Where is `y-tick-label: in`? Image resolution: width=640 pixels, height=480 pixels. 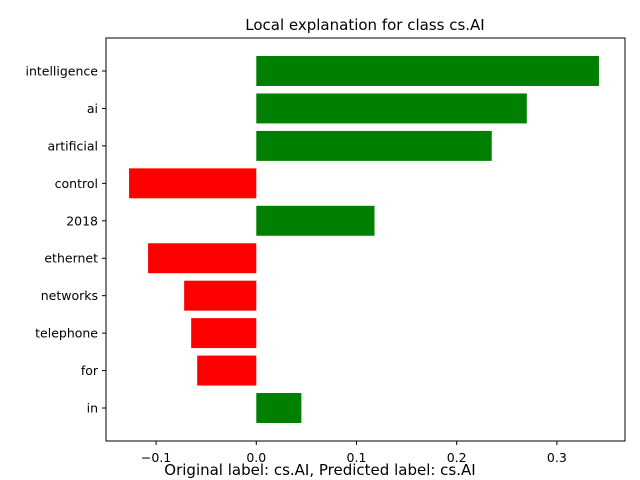 y-tick-label: in is located at coordinates (92, 408).